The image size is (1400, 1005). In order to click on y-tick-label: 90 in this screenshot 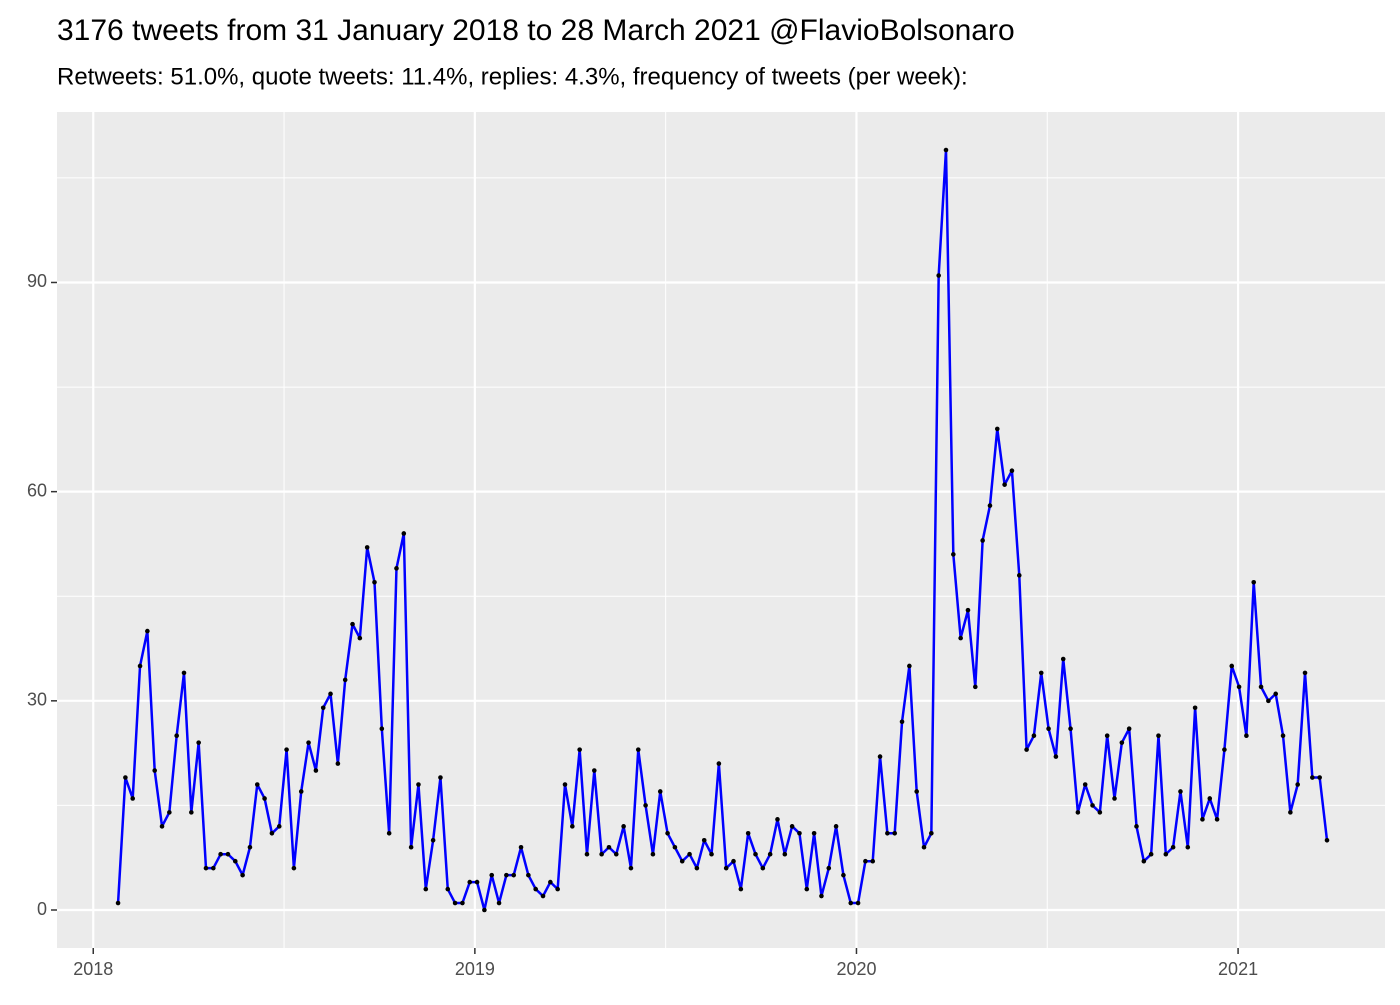, I will do `click(37, 281)`.